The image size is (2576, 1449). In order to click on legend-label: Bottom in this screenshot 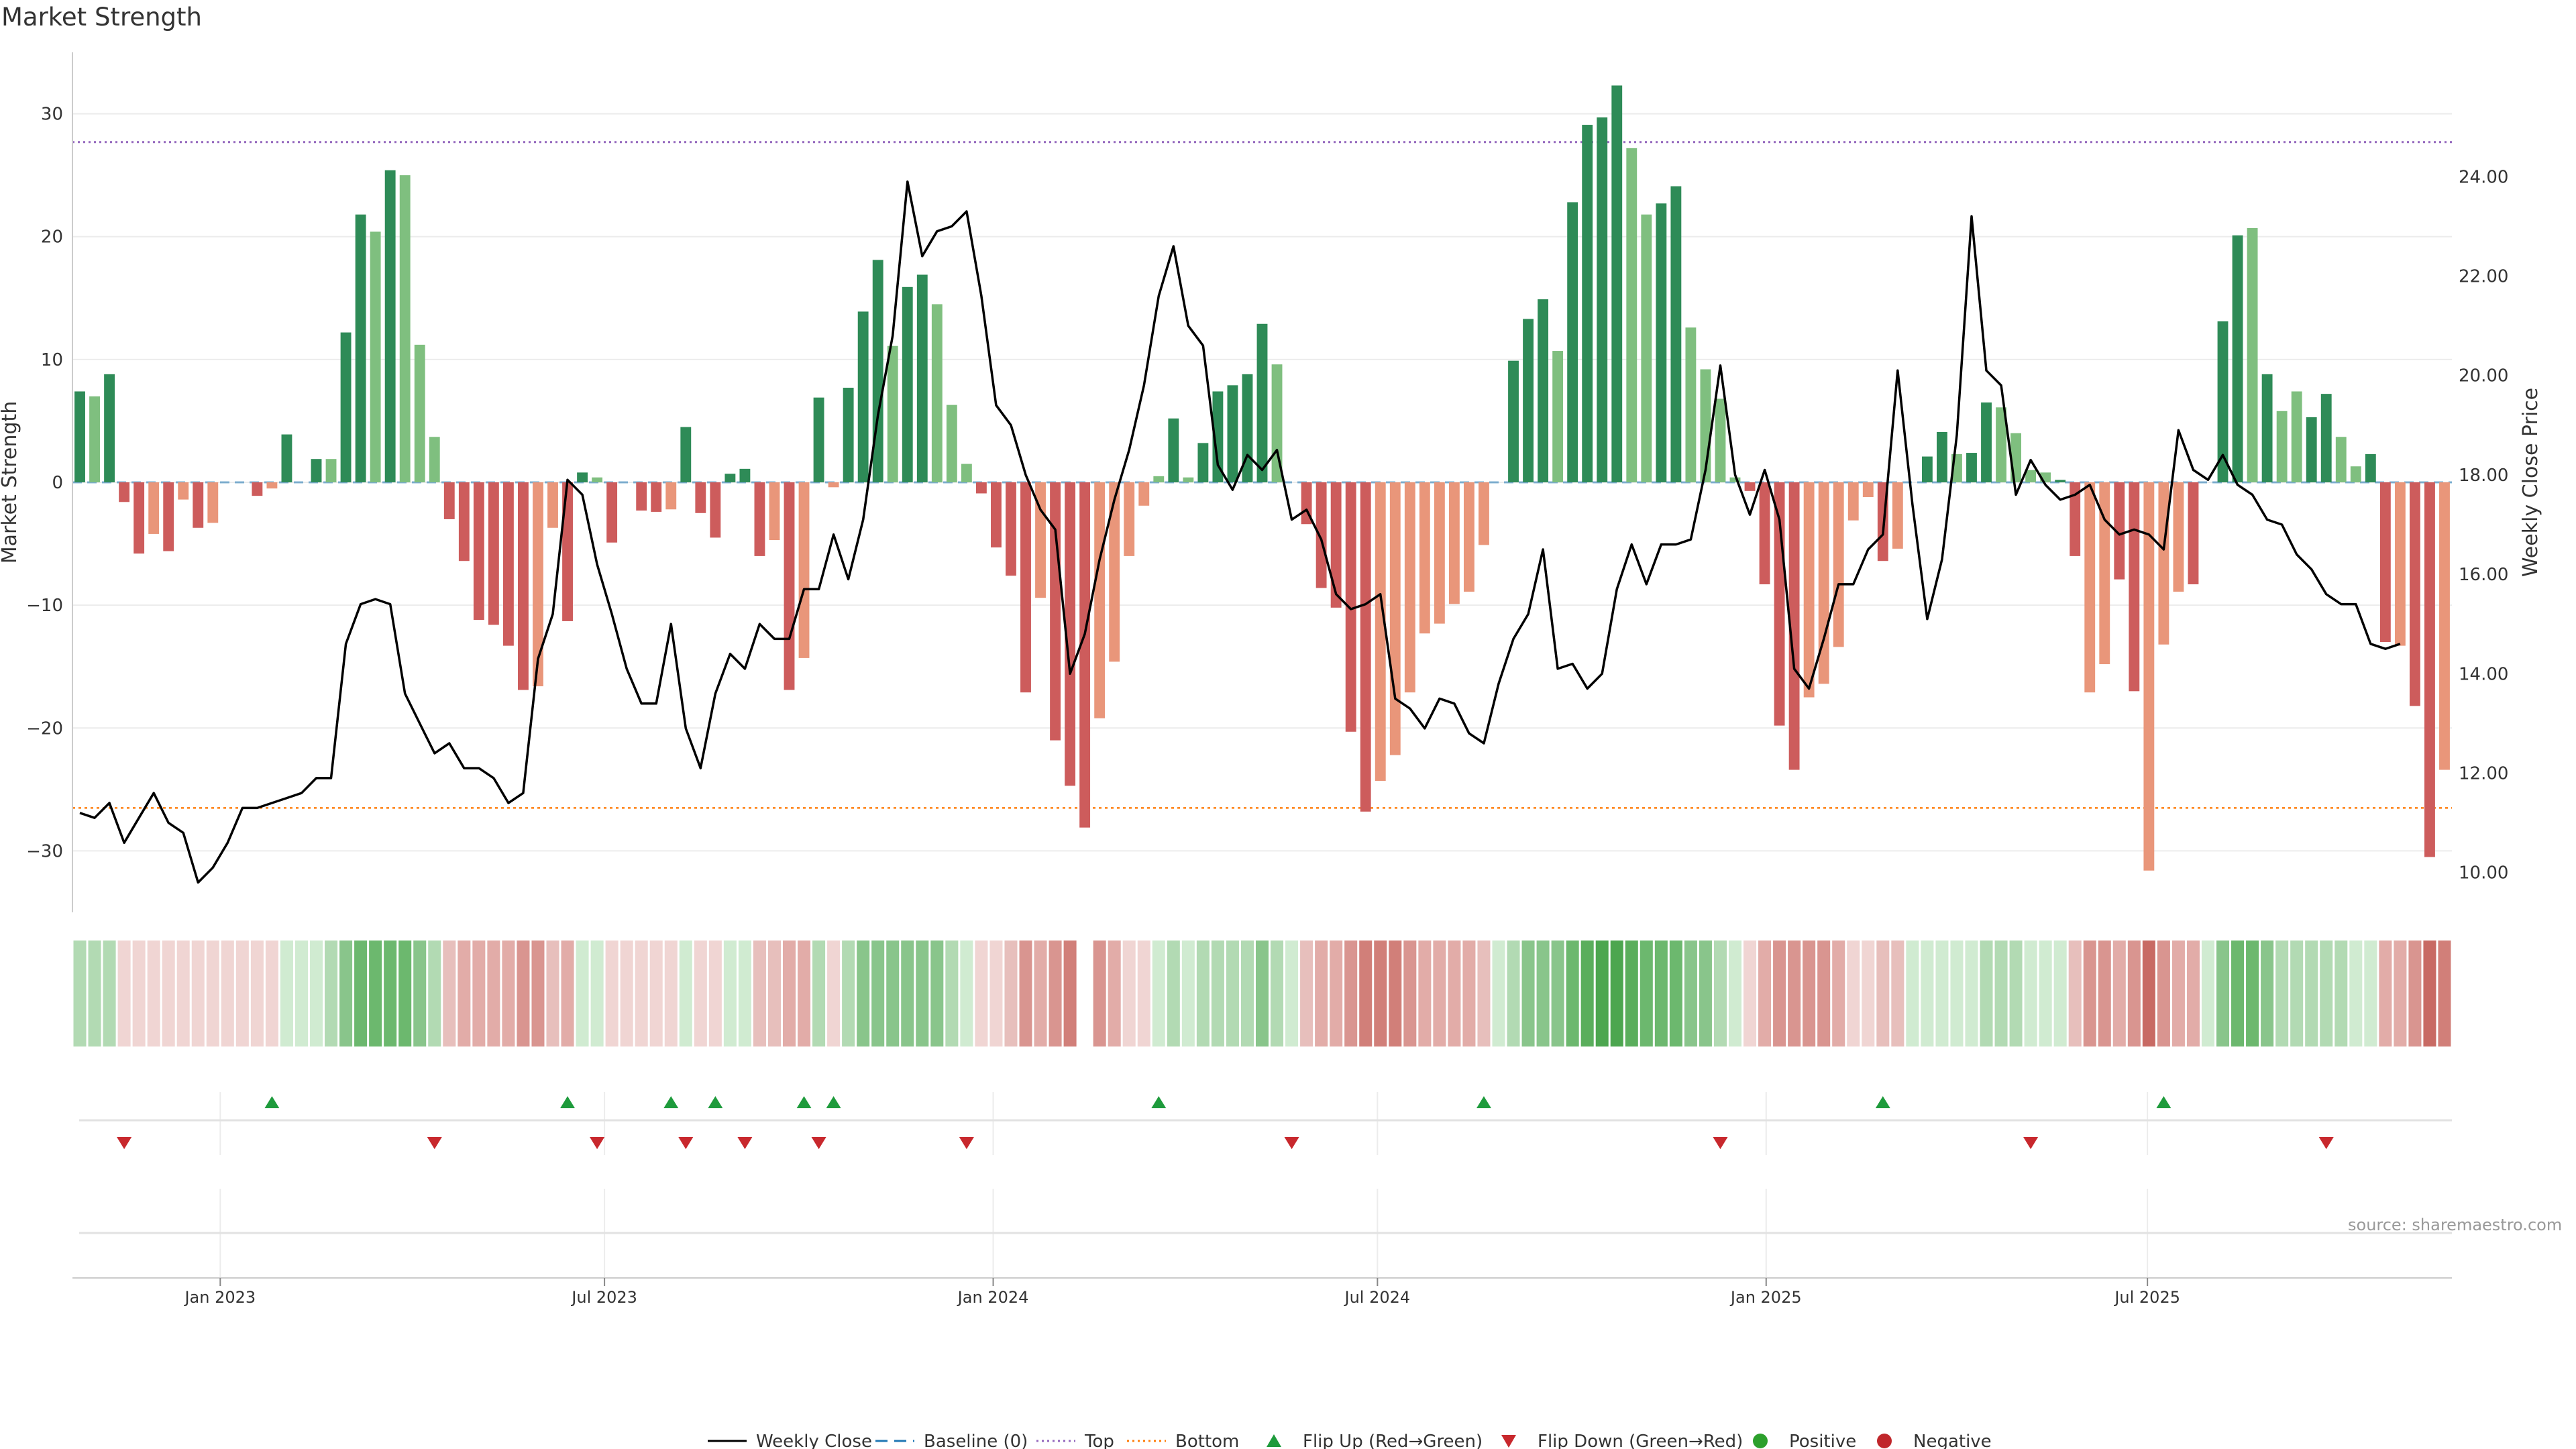, I will do `click(1207, 1440)`.